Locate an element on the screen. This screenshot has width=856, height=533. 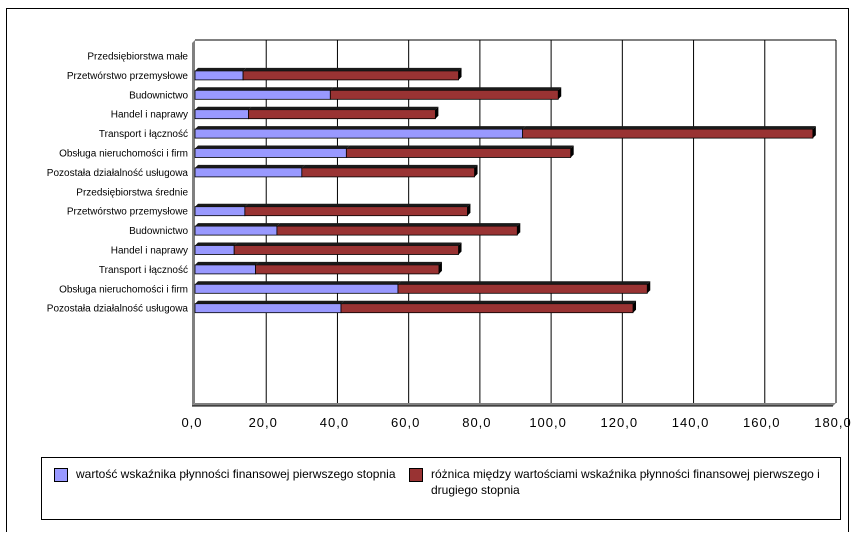
x-tick-label: 80,0 is located at coordinates (476, 422).